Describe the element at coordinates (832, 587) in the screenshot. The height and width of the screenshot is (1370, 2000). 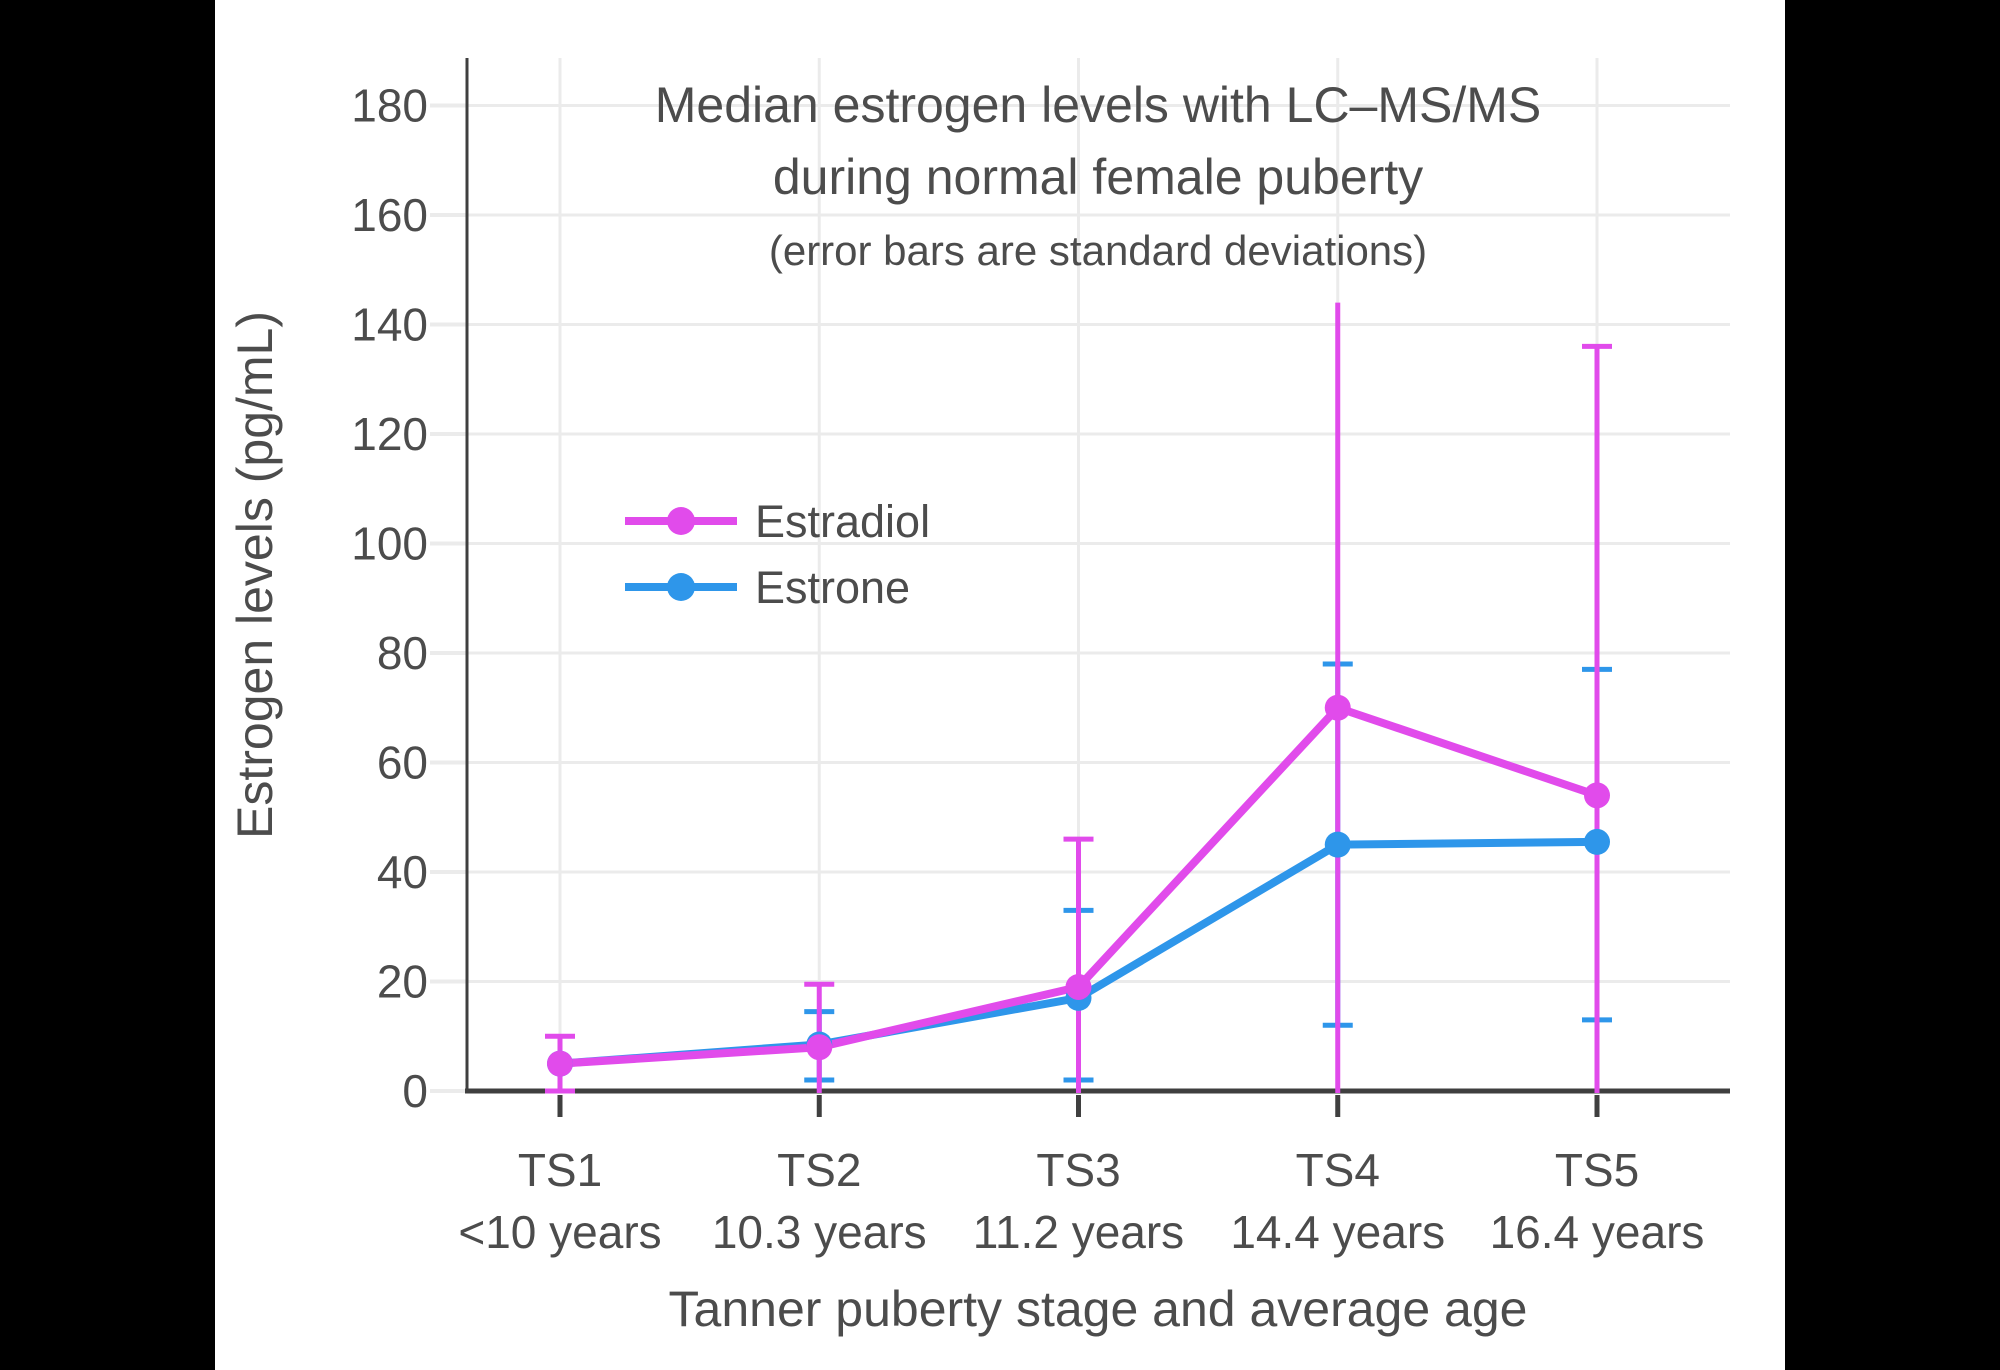
I see `legend-label: Estrone` at that location.